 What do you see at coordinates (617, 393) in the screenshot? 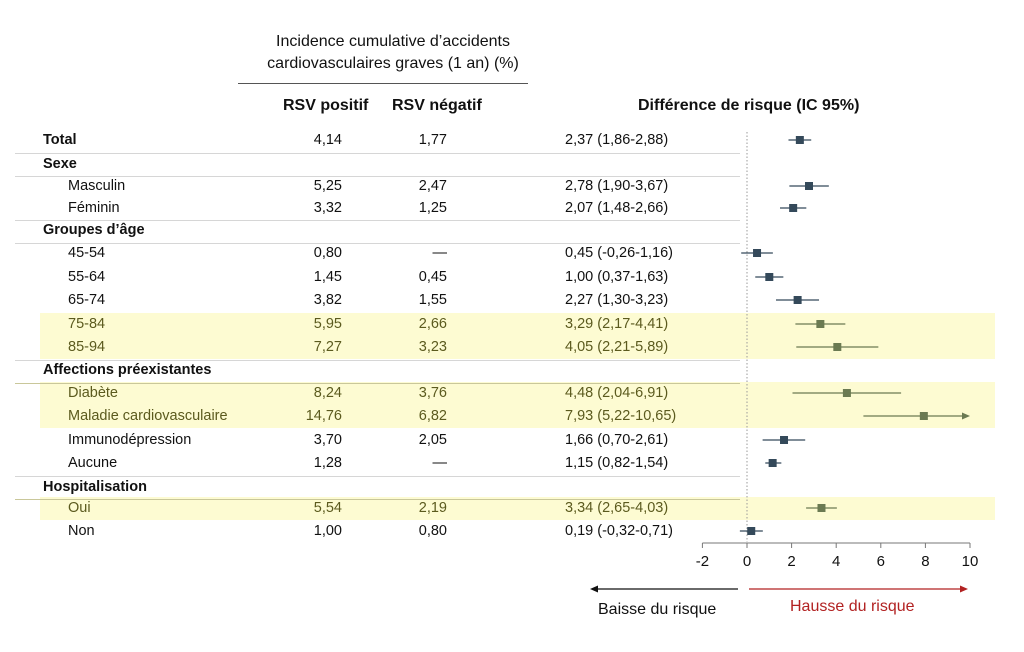
I see `risk-difference-ci: 4,48 (2,04-6,91)` at bounding box center [617, 393].